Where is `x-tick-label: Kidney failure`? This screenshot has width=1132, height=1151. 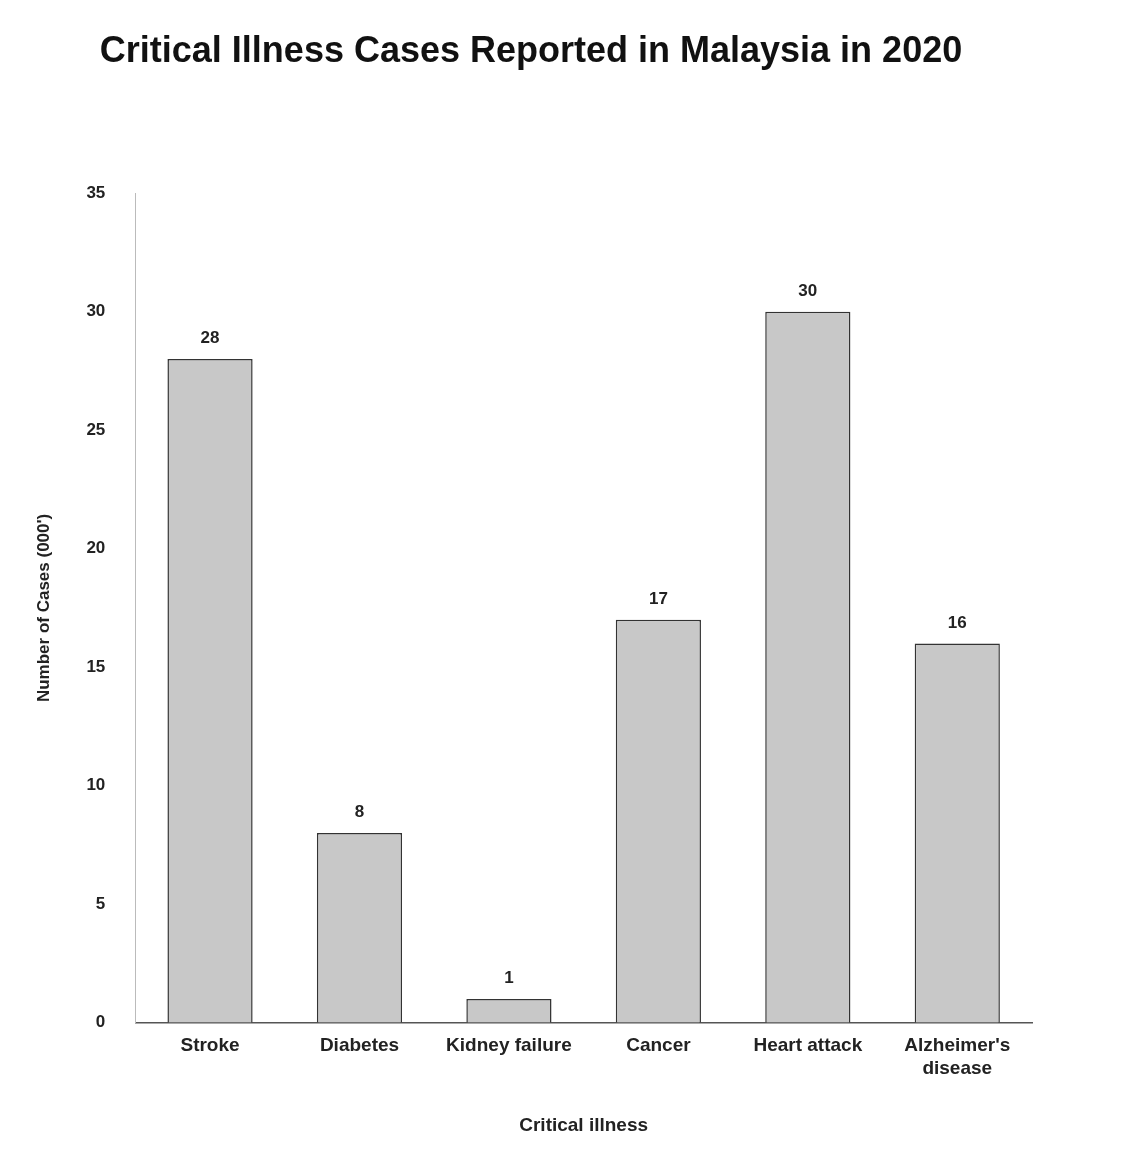
x-tick-label: Kidney failure is located at coordinates (509, 1045).